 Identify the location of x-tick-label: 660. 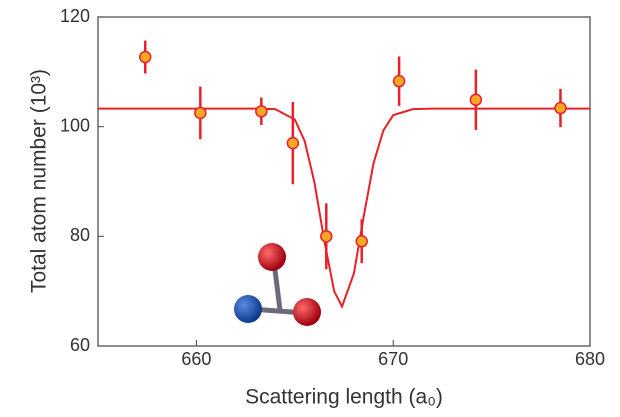
(196, 359).